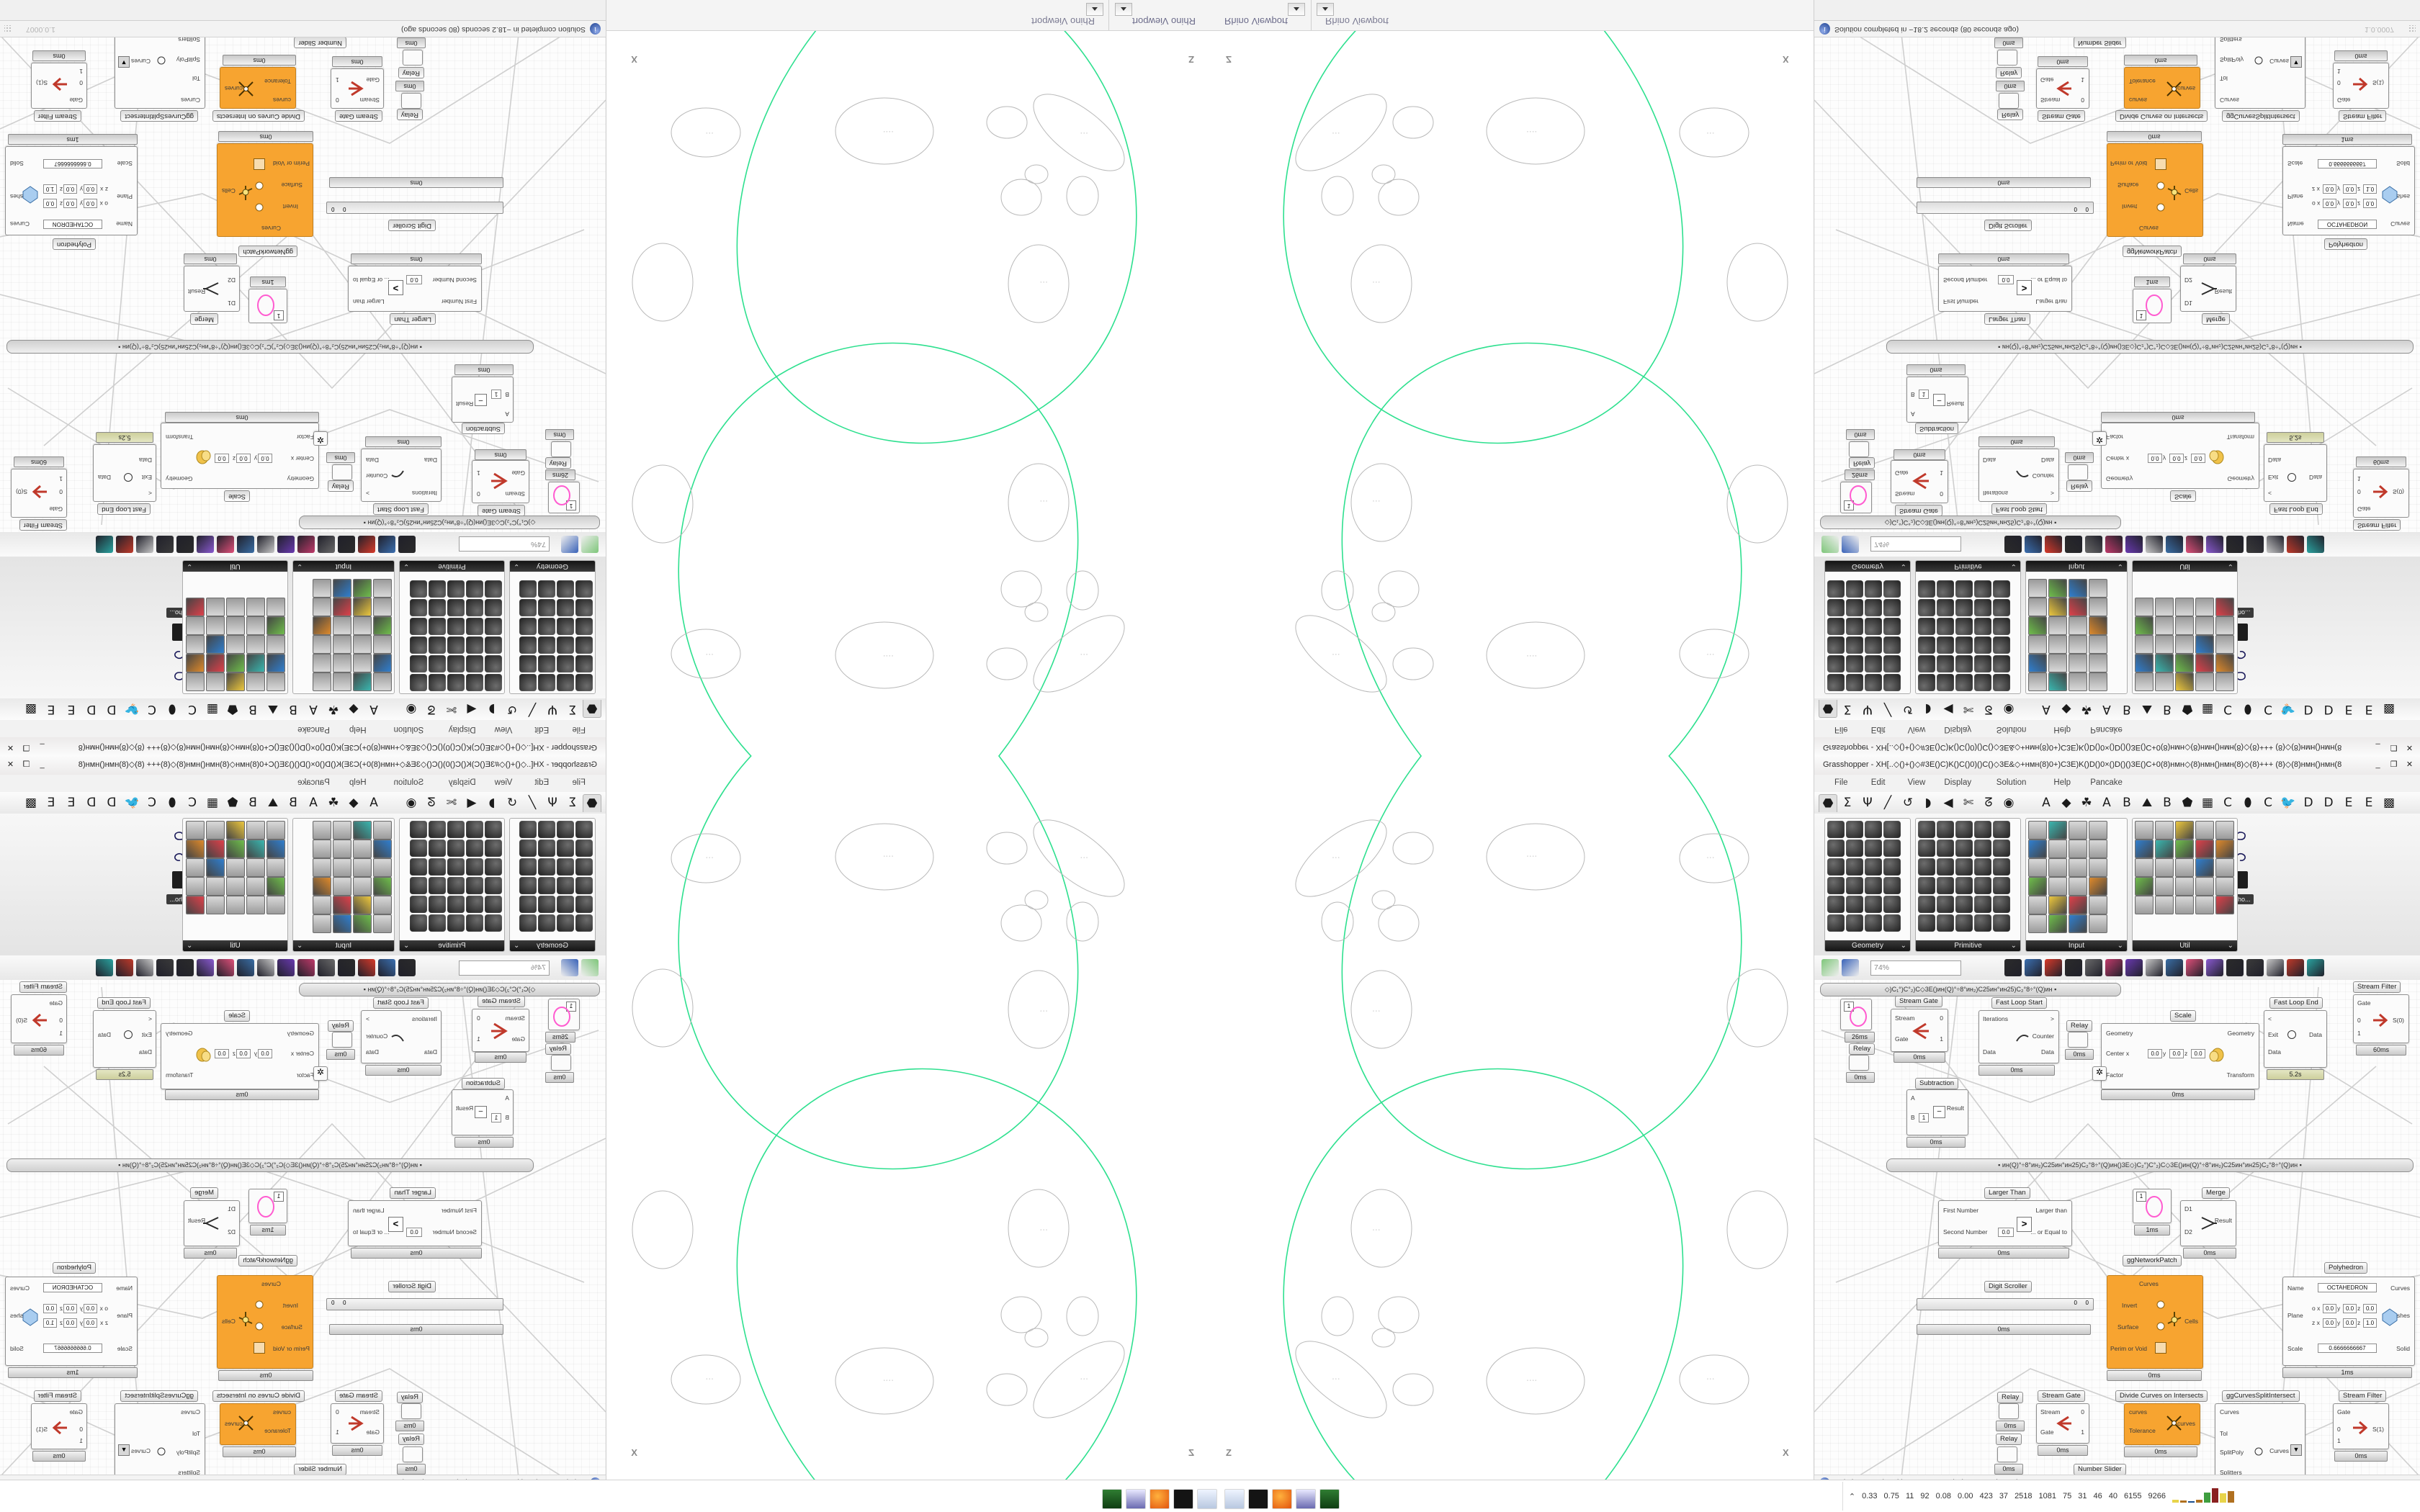 Image resolution: width=2420 pixels, height=1512 pixels. Describe the element at coordinates (512, 803) in the screenshot. I see `tab-curve: ↺` at that location.